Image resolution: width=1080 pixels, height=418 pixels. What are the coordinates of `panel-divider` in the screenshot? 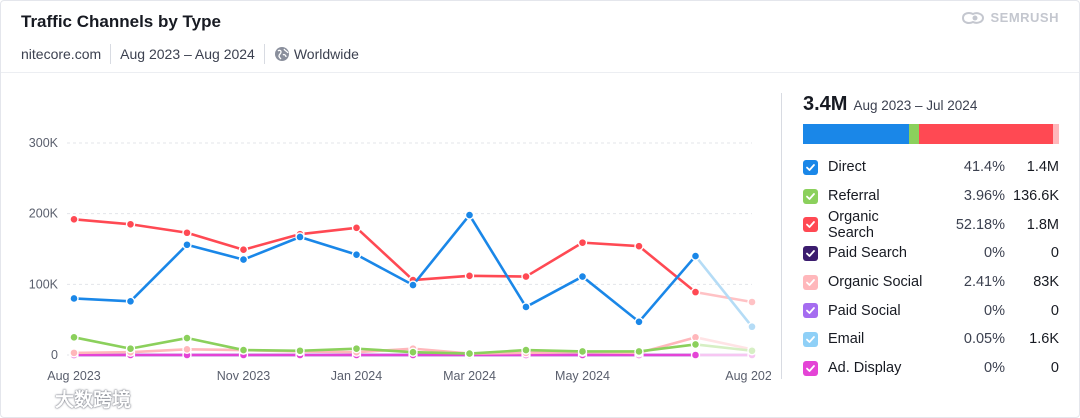 It's located at (781, 236).